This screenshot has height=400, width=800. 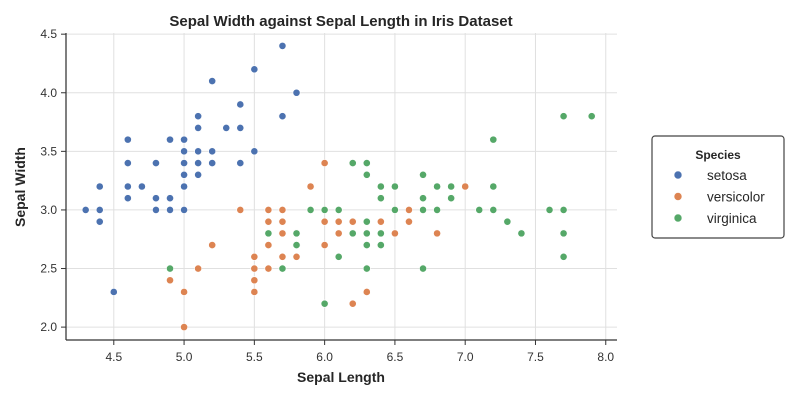 I want to click on legend-label-virginica: virginica, so click(x=732, y=218).